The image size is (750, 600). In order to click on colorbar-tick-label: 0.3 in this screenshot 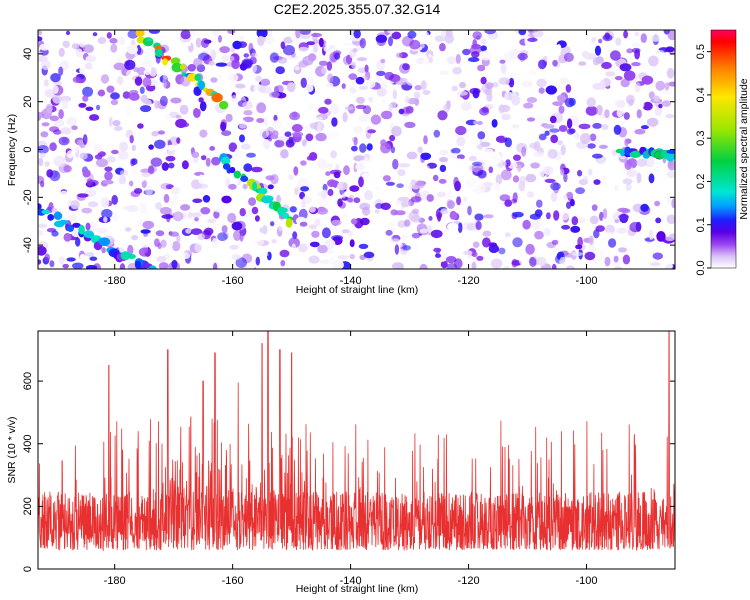, I will do `click(701, 138)`.